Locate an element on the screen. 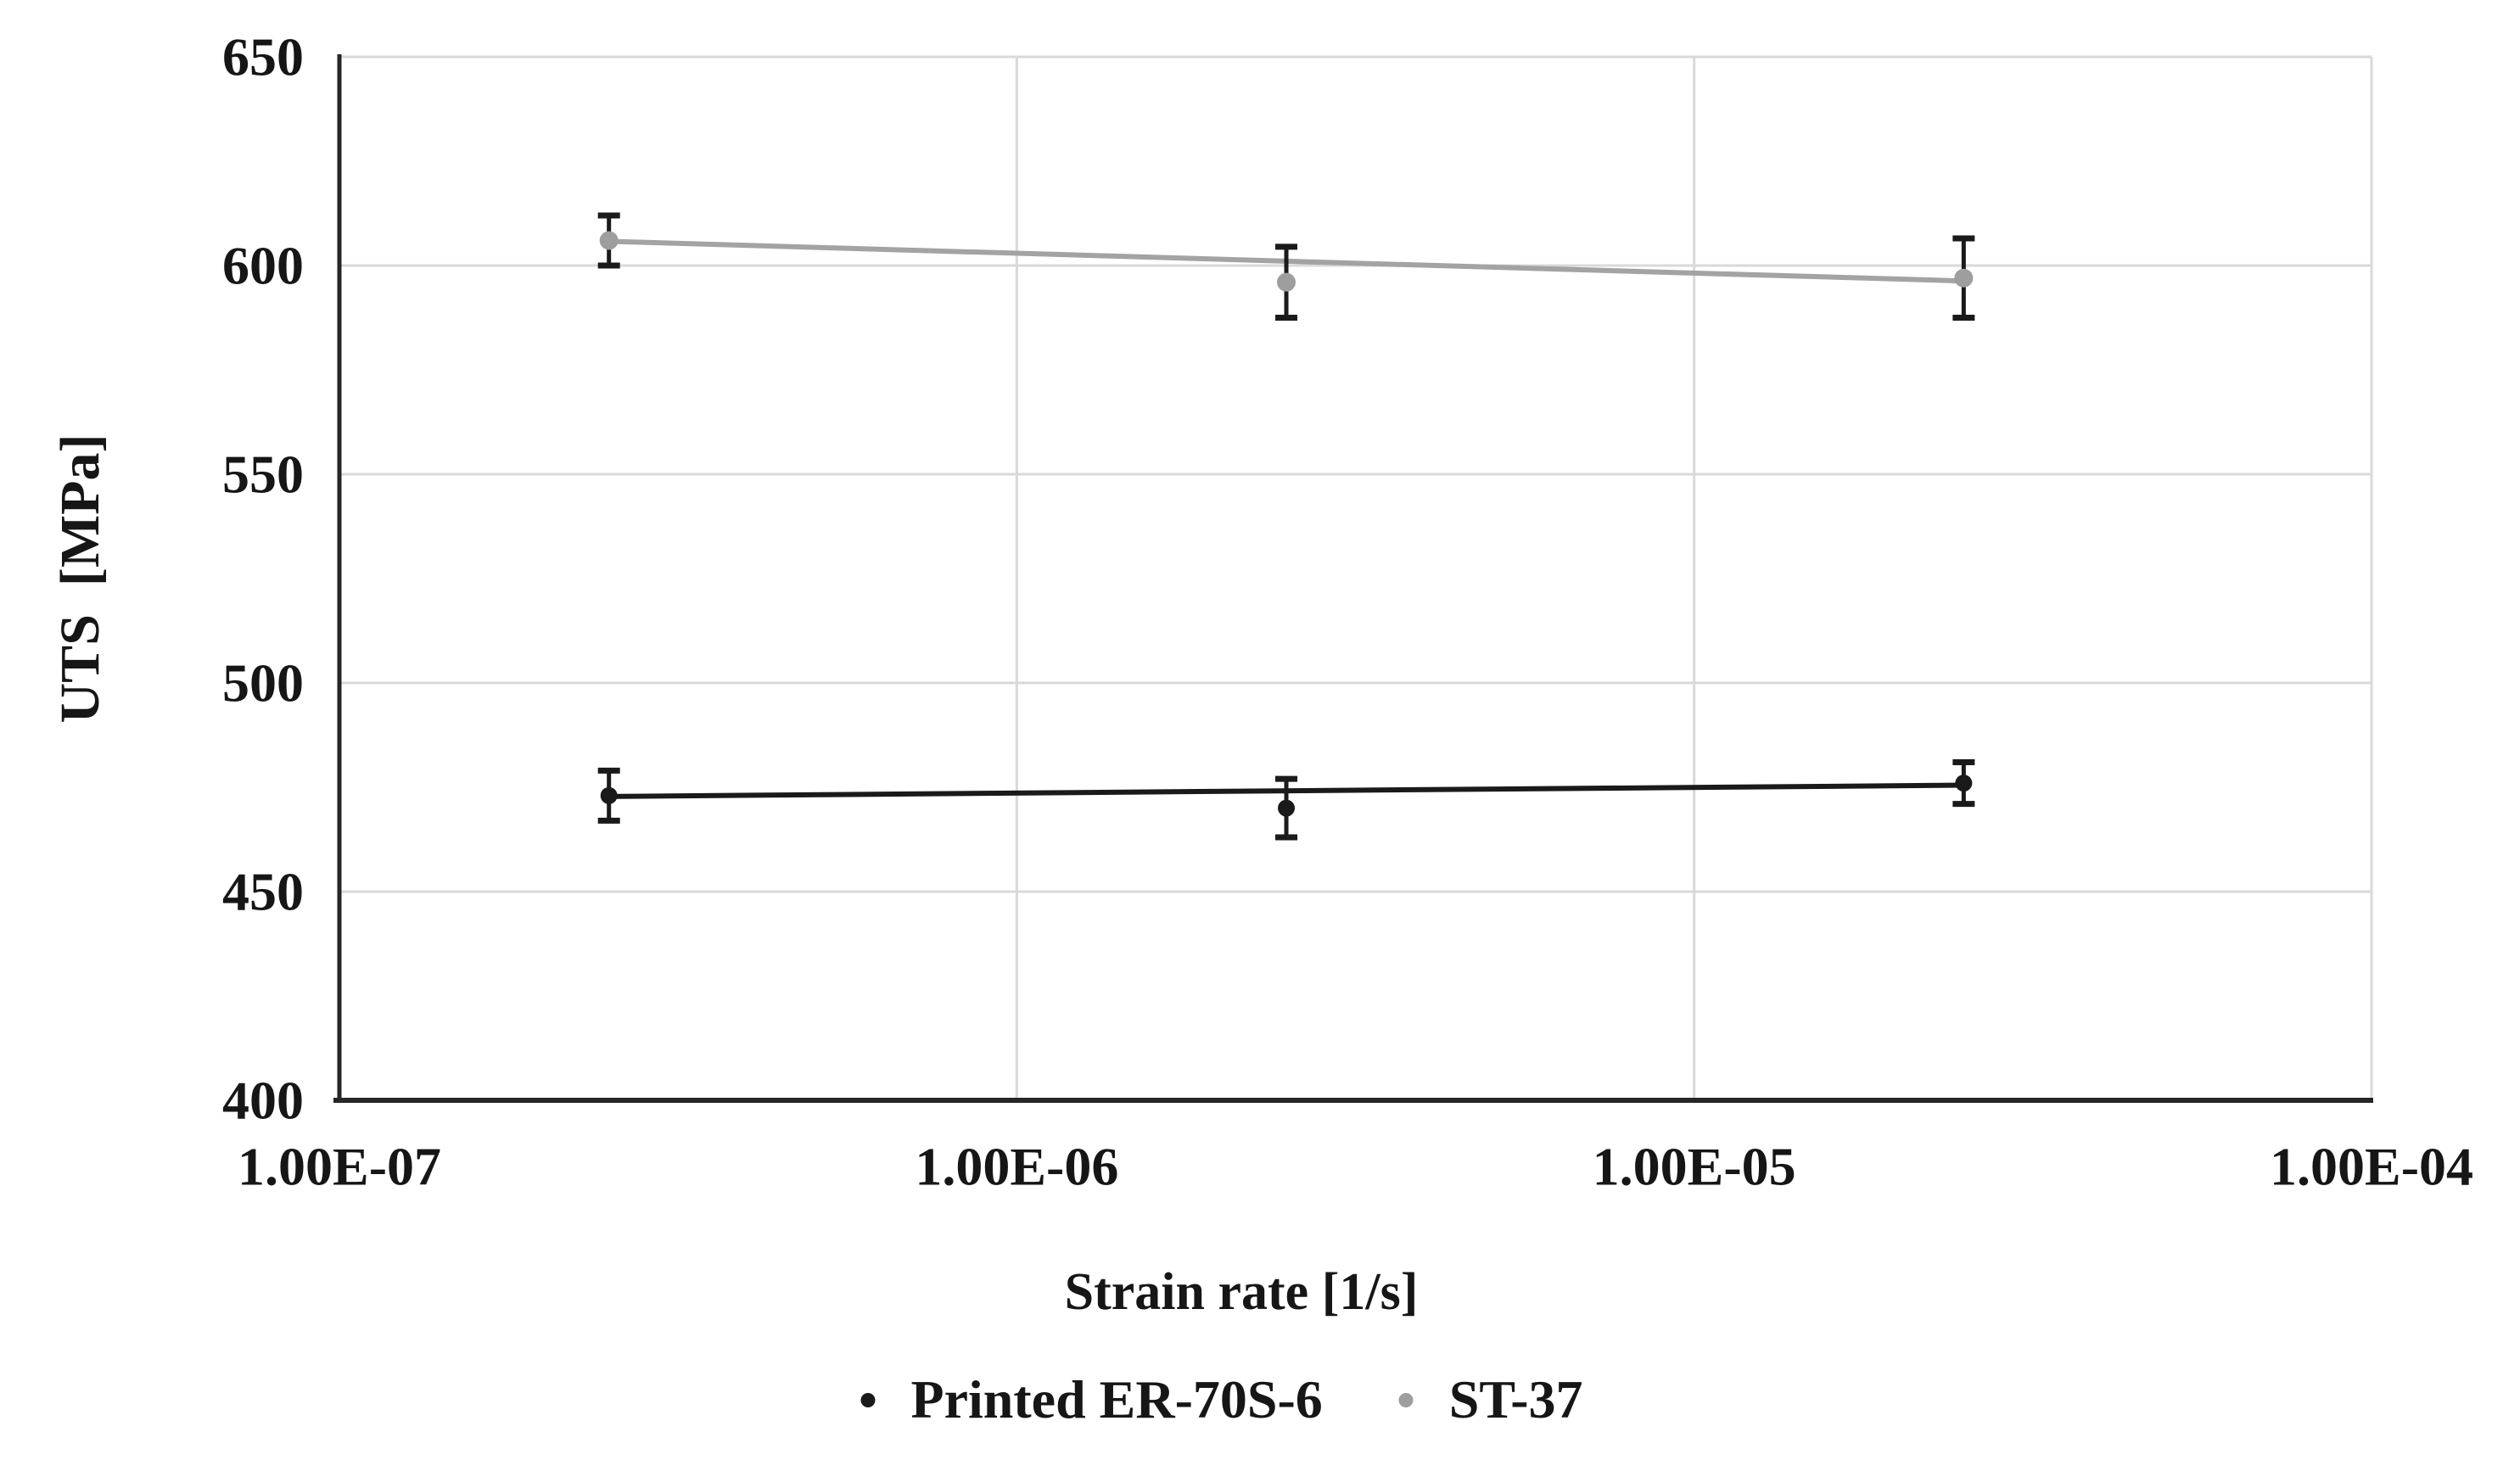  y-tick-label: 450 is located at coordinates (263, 892).